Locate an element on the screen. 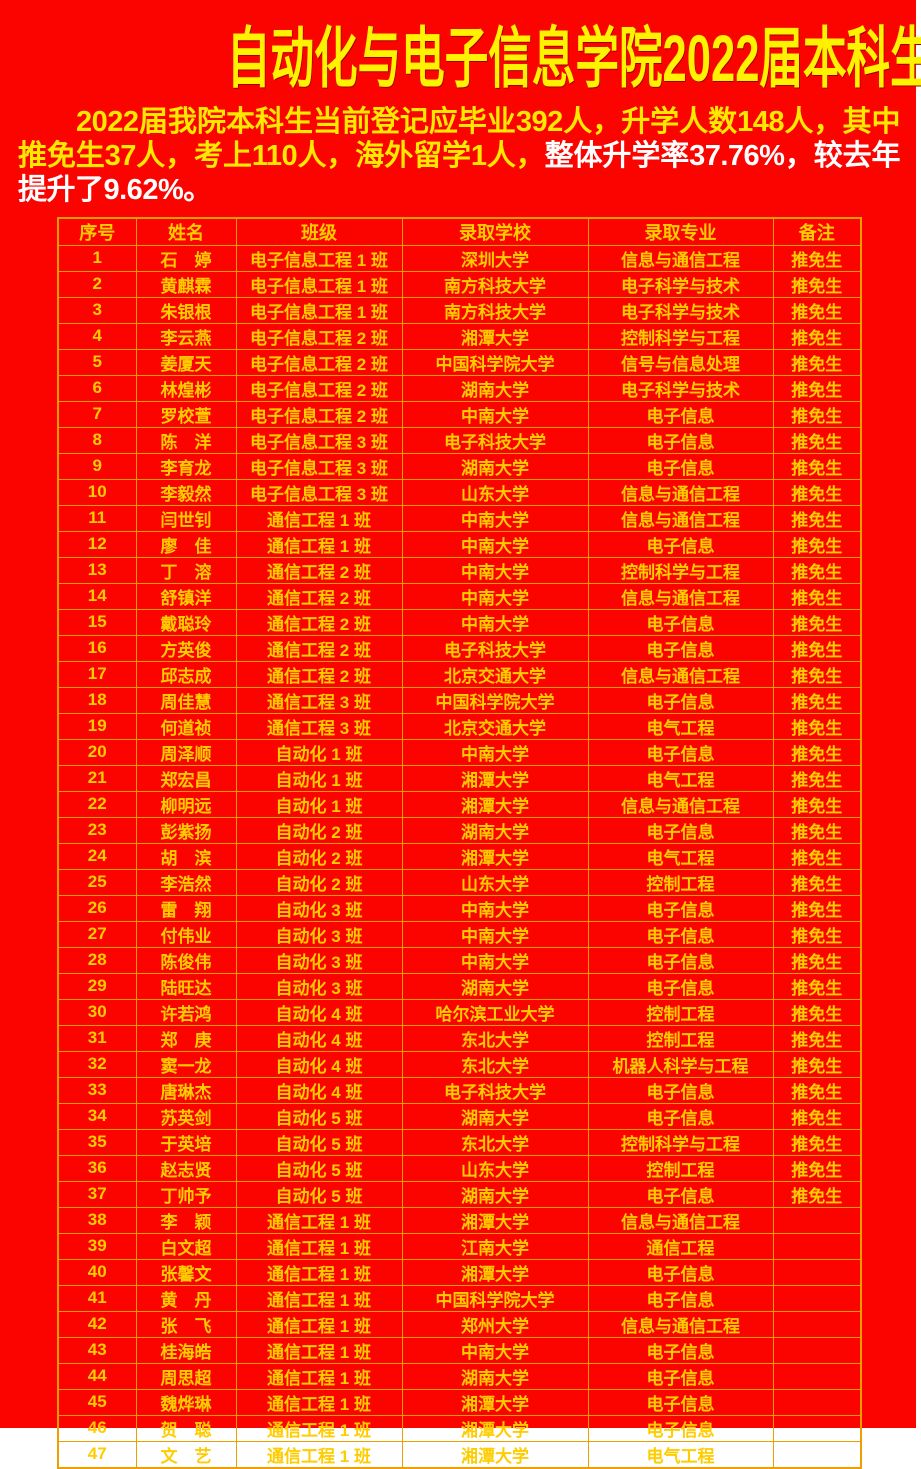 The width and height of the screenshot is (921, 1469). major-cell: 控制工程 is located at coordinates (680, 1038).